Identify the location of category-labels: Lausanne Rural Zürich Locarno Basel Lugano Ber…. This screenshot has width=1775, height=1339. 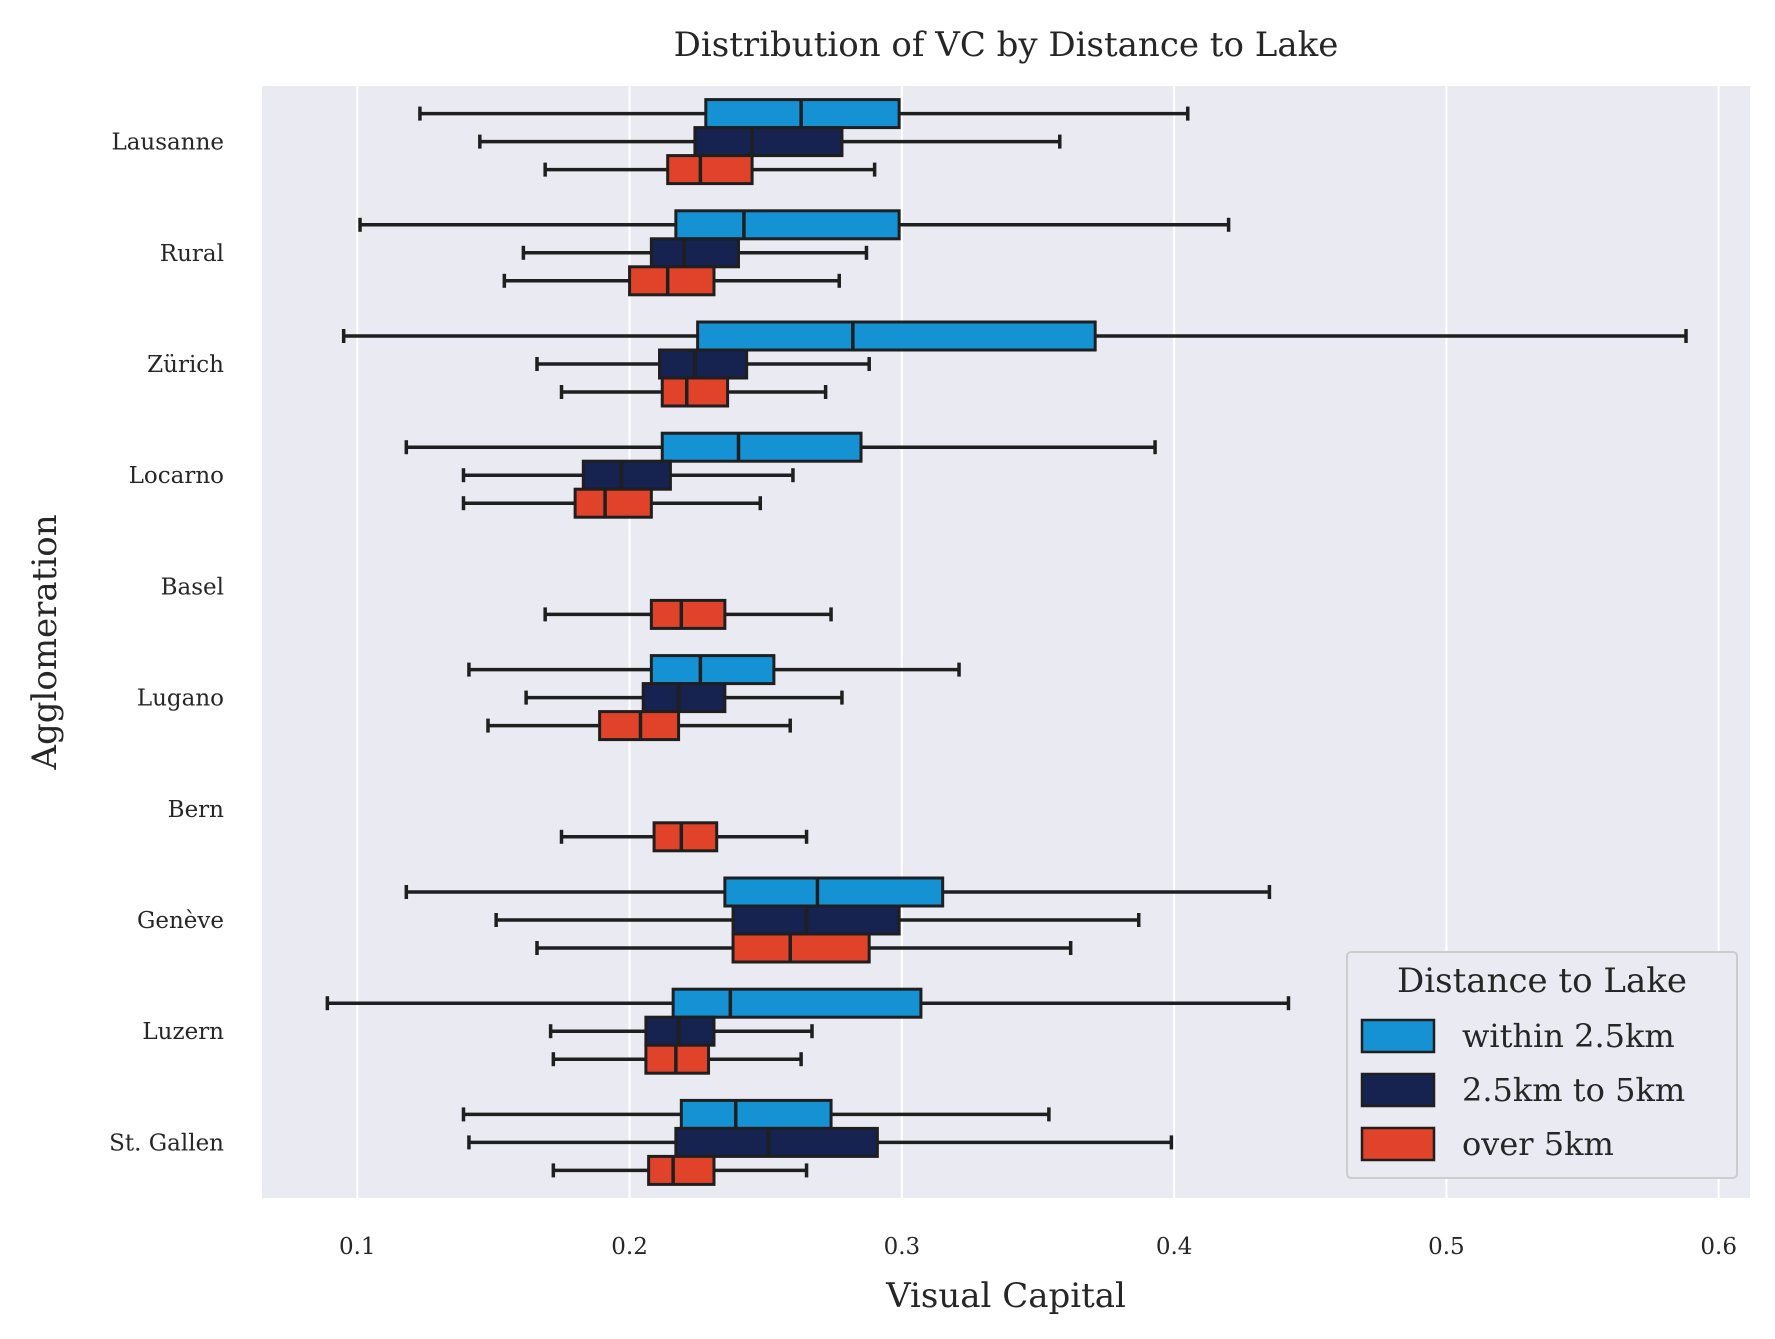
(166, 643).